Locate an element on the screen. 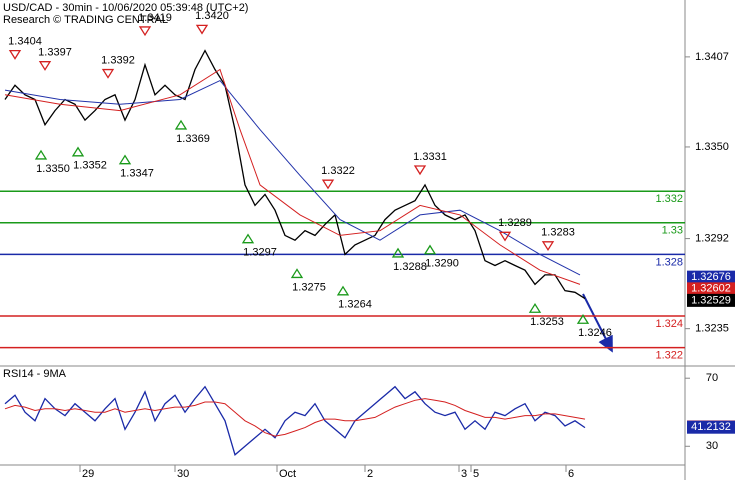  annotation-label: 1.3289 is located at coordinates (515, 223).